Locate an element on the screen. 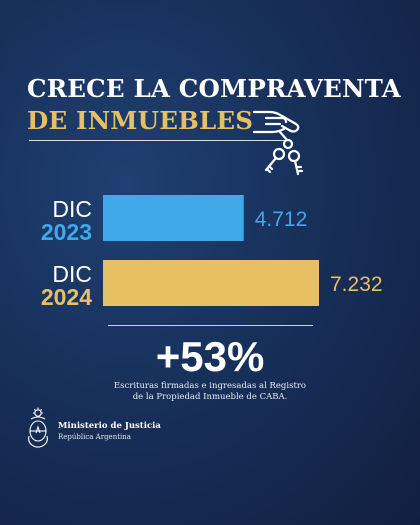 The height and width of the screenshot is (525, 420). caption-line-2: de la Propiedad Inmueble de CABA. is located at coordinates (210, 397).